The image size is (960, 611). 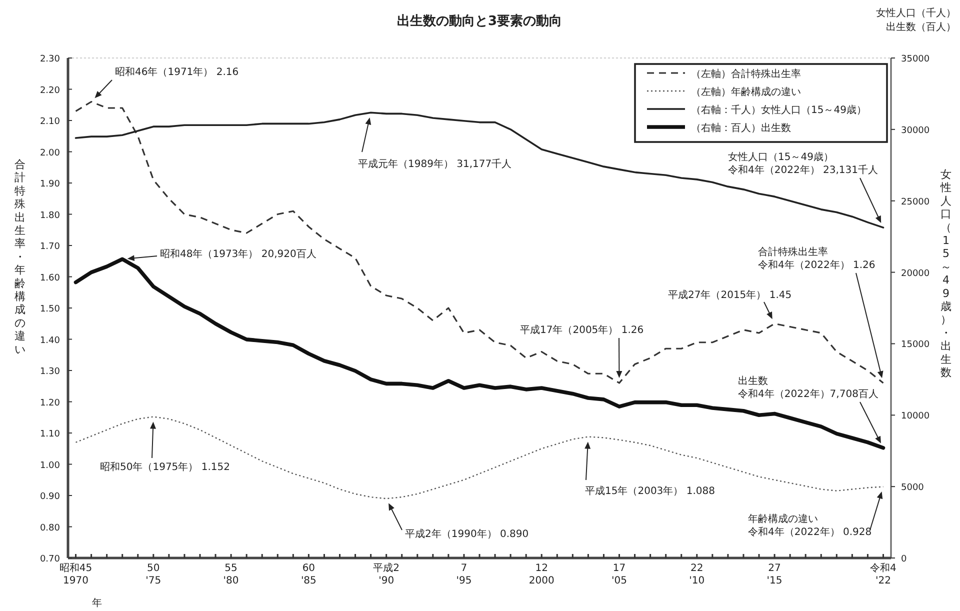 What do you see at coordinates (165, 467) in the screenshot?
I see `annotation: 昭和50年（1975年） 1.152` at bounding box center [165, 467].